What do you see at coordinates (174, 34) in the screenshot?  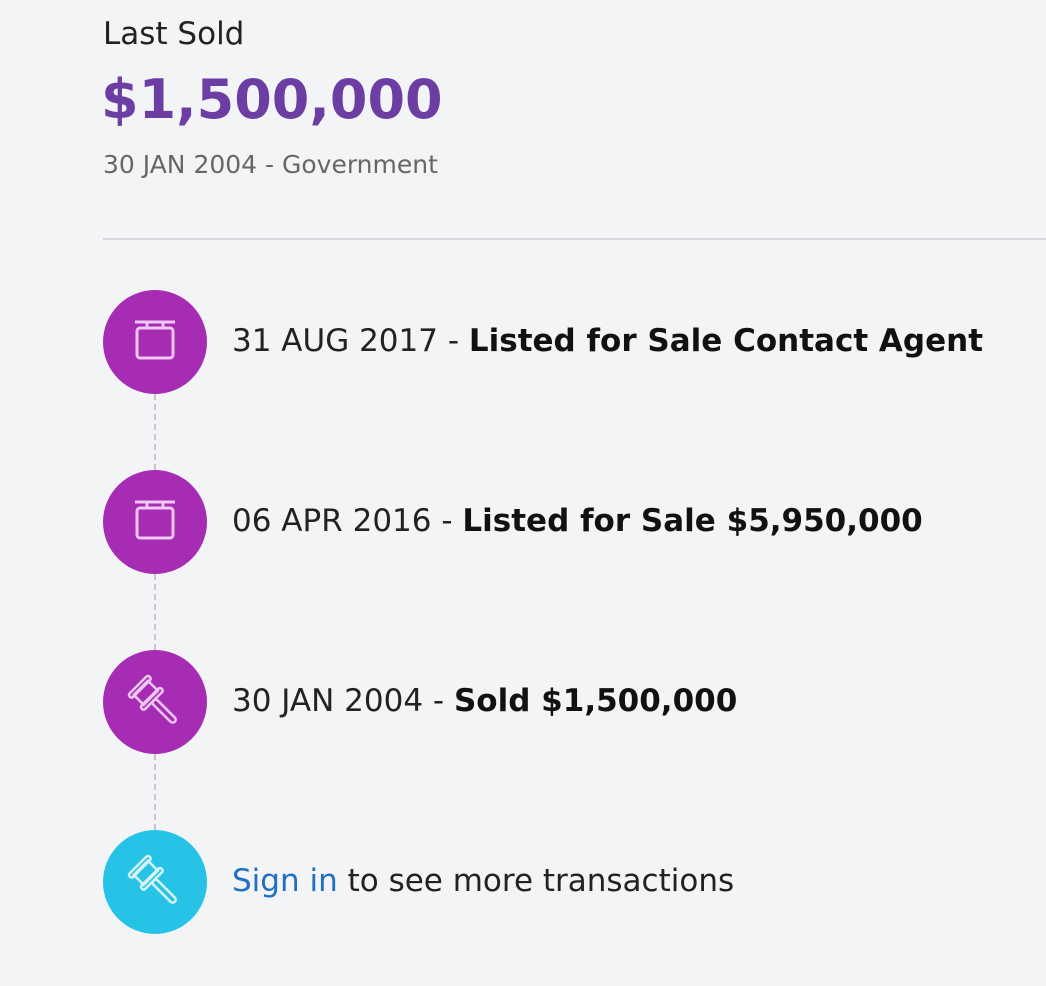 I see `last-sold-label: Last Sold` at bounding box center [174, 34].